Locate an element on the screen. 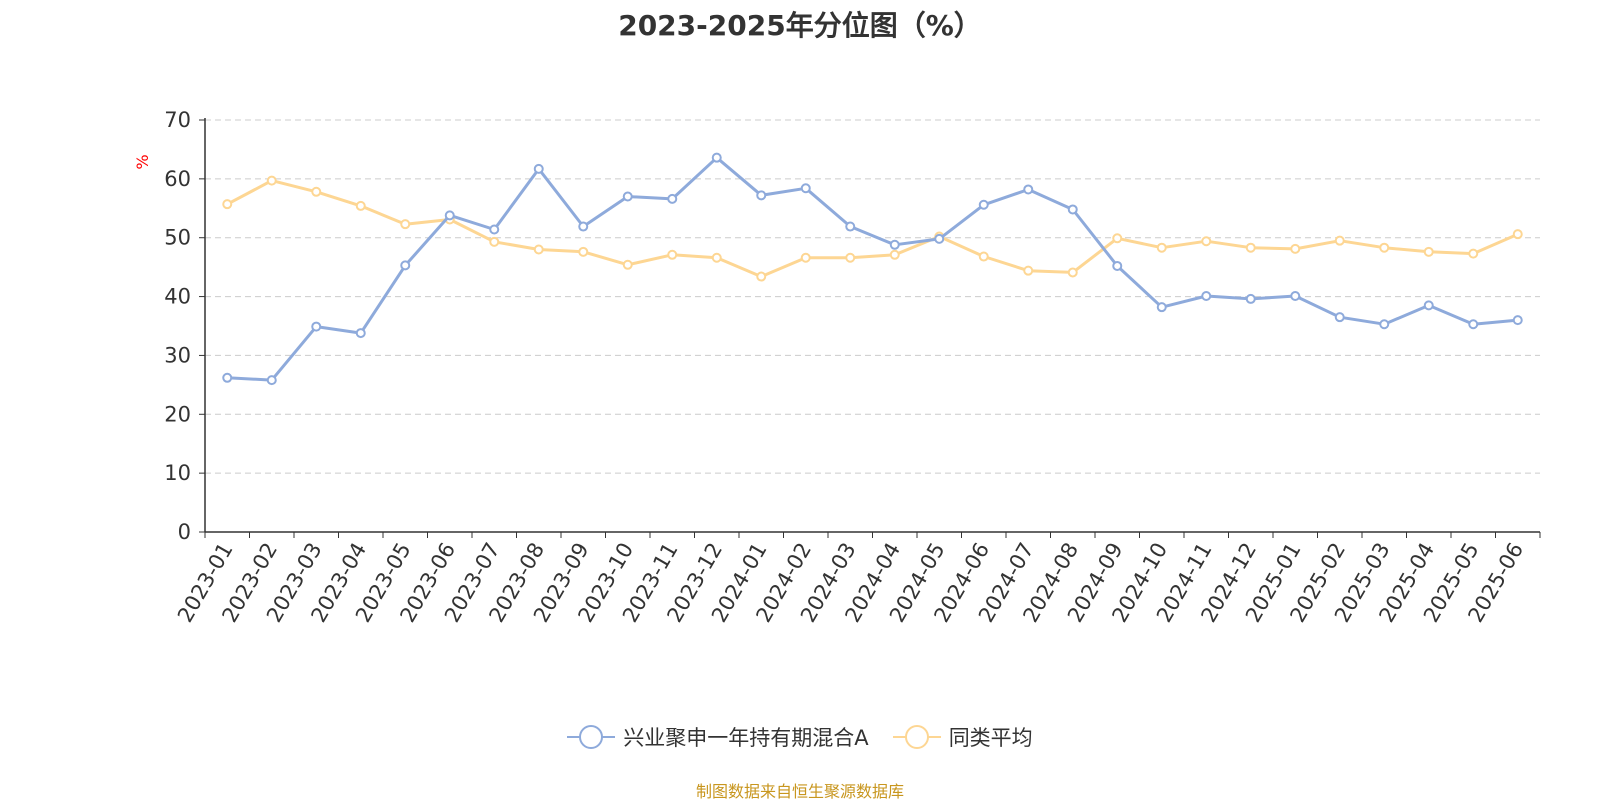 This screenshot has width=1600, height=802. series-line-b is located at coordinates (872, 229).